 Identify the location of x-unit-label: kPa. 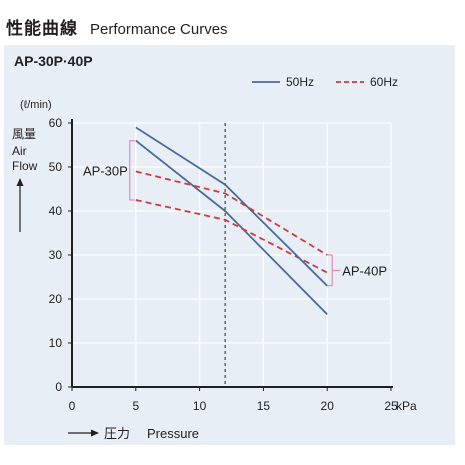
(406, 406).